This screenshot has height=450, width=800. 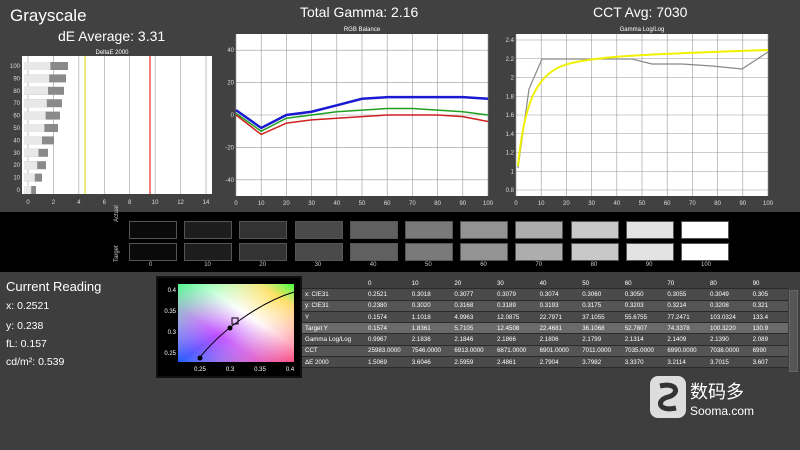 I want to click on table-header-cell: 80, so click(x=728, y=284).